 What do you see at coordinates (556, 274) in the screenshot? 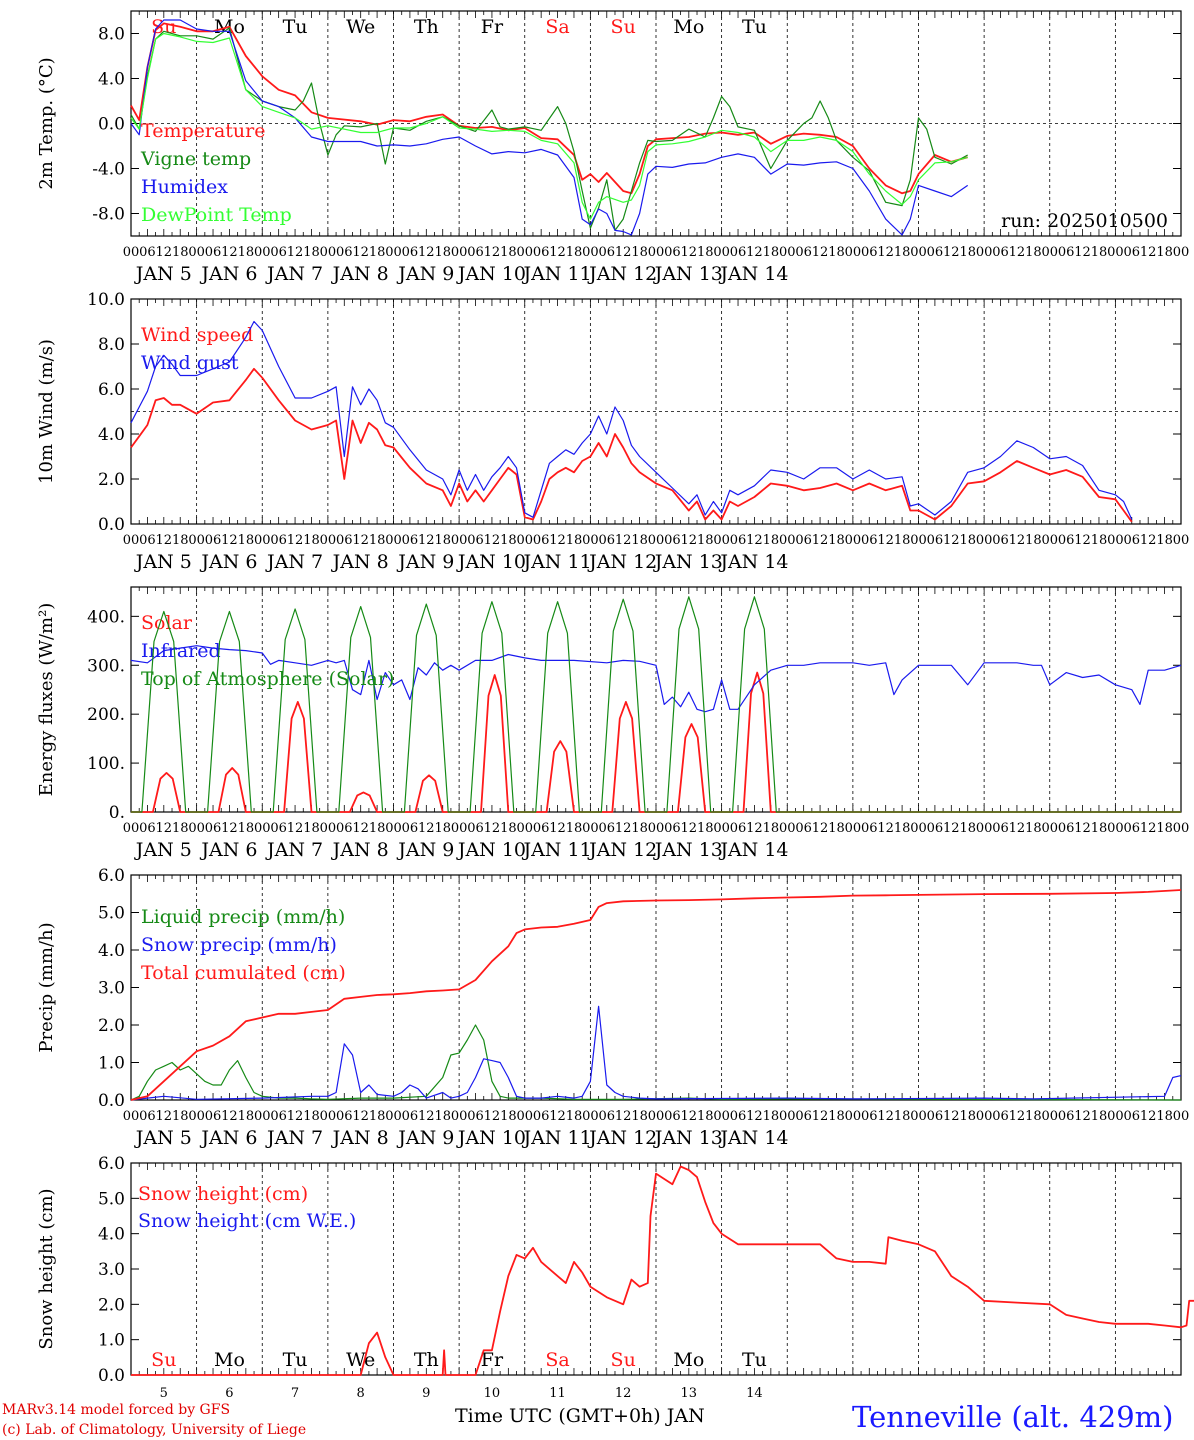
I see `date-label: JAN 11` at bounding box center [556, 274].